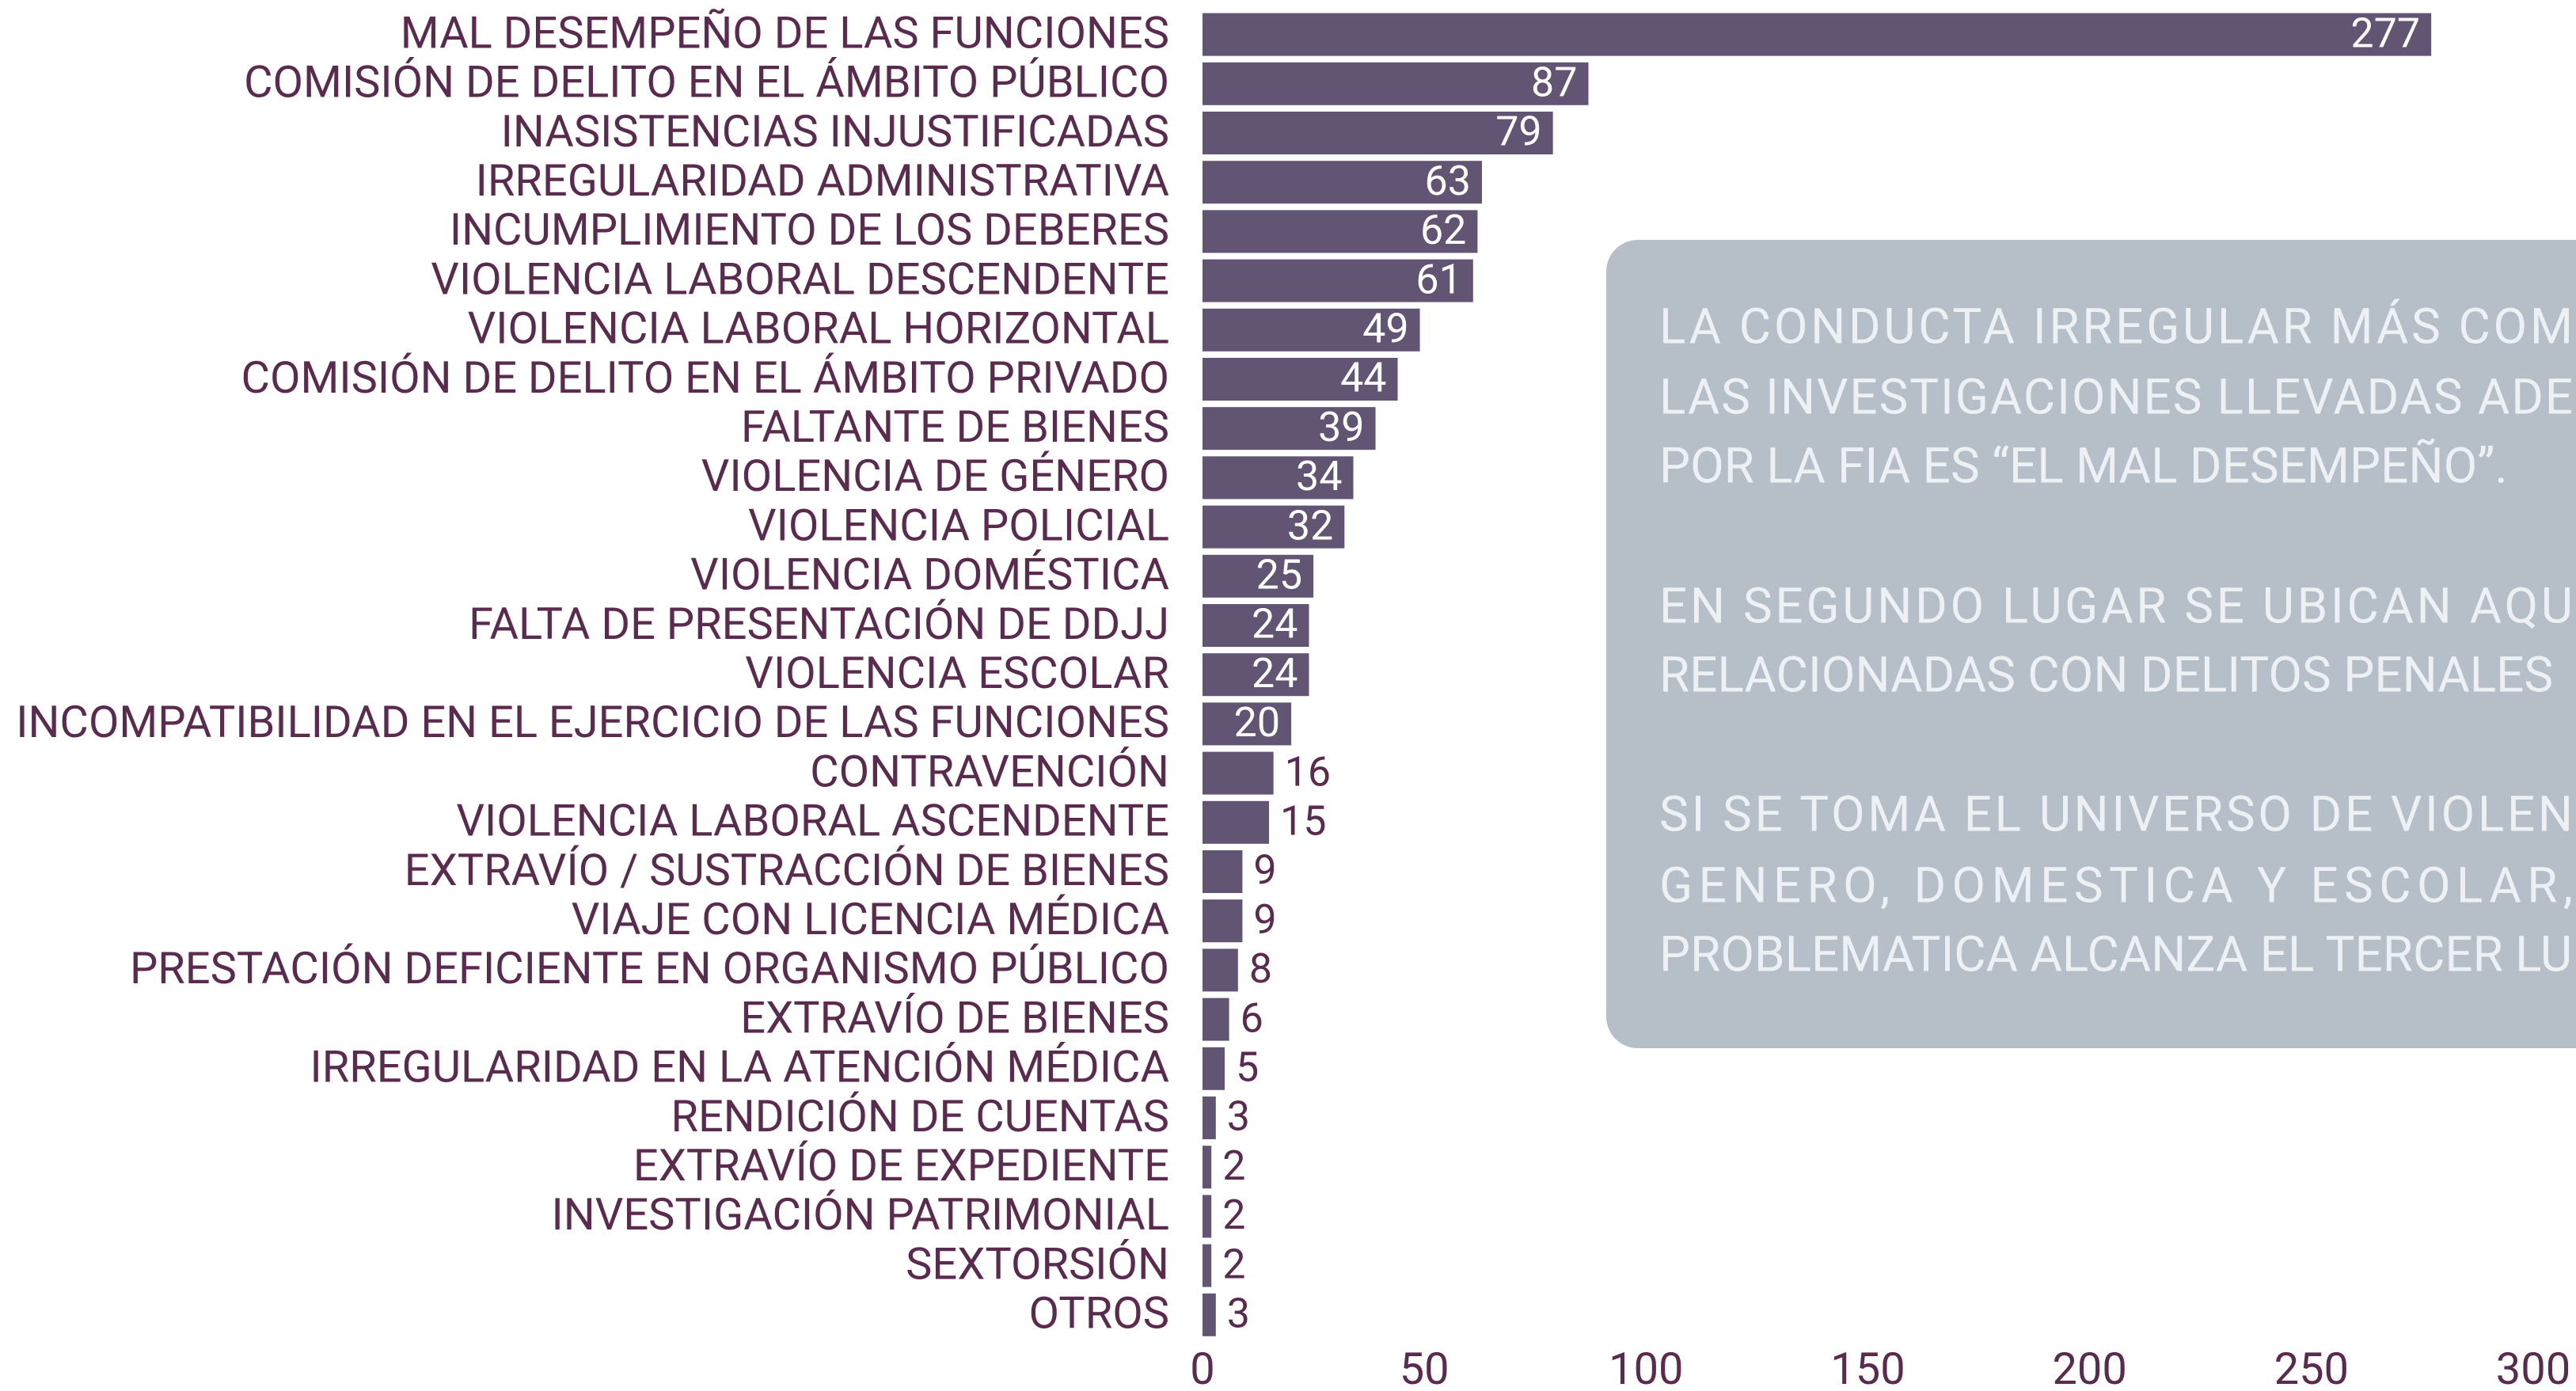  I want to click on y-tick-label: VIAJE CON LICENCIA MÉDICA, so click(871, 919).